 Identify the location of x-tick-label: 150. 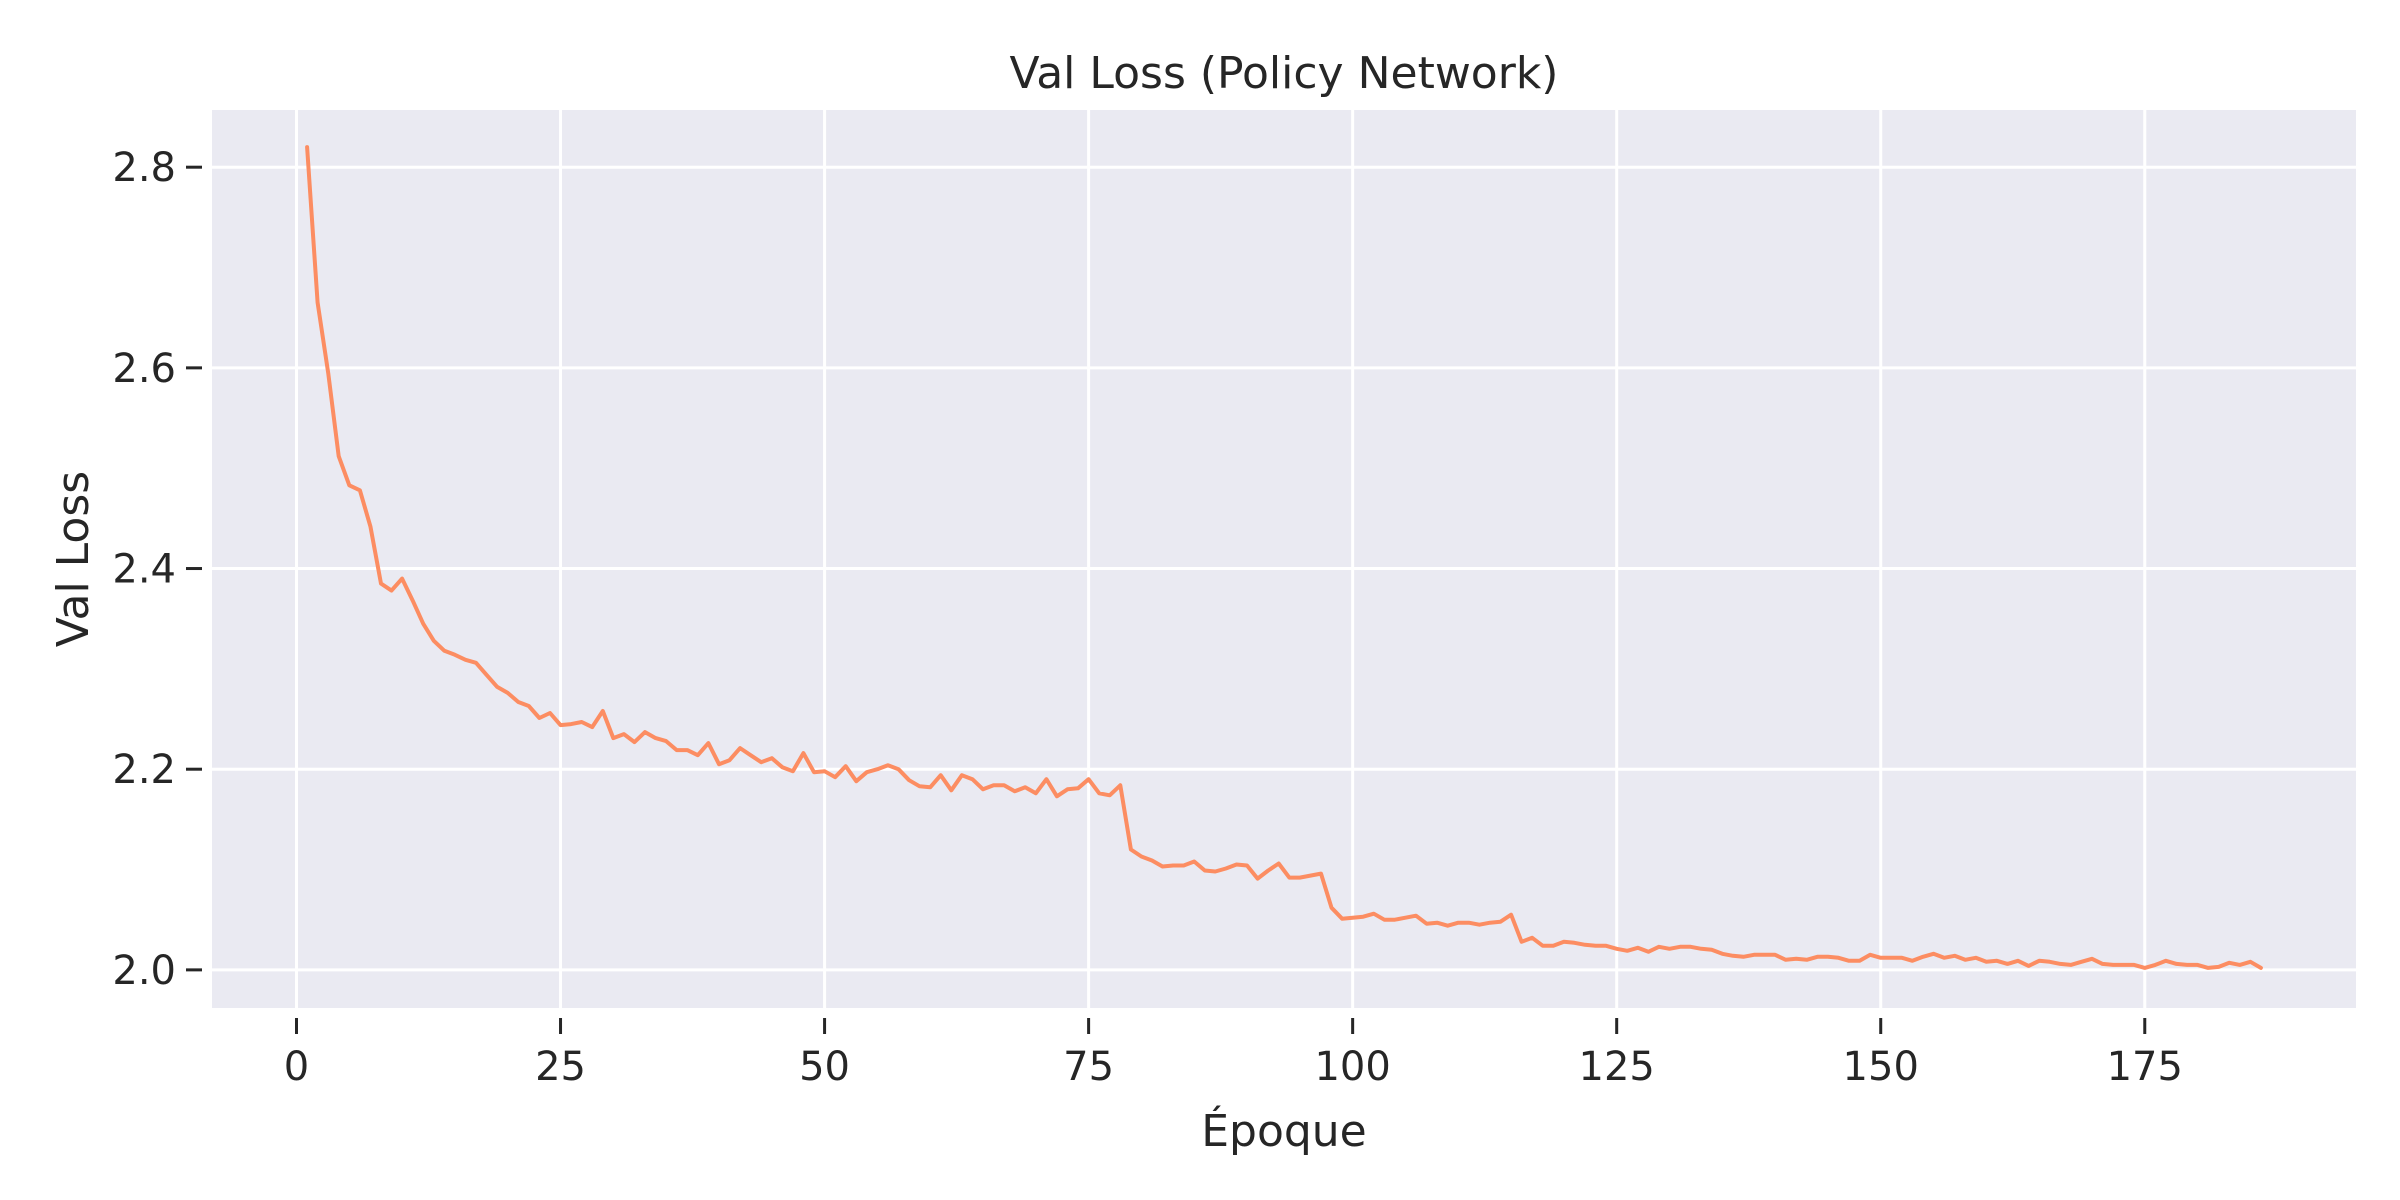
(1881, 1067).